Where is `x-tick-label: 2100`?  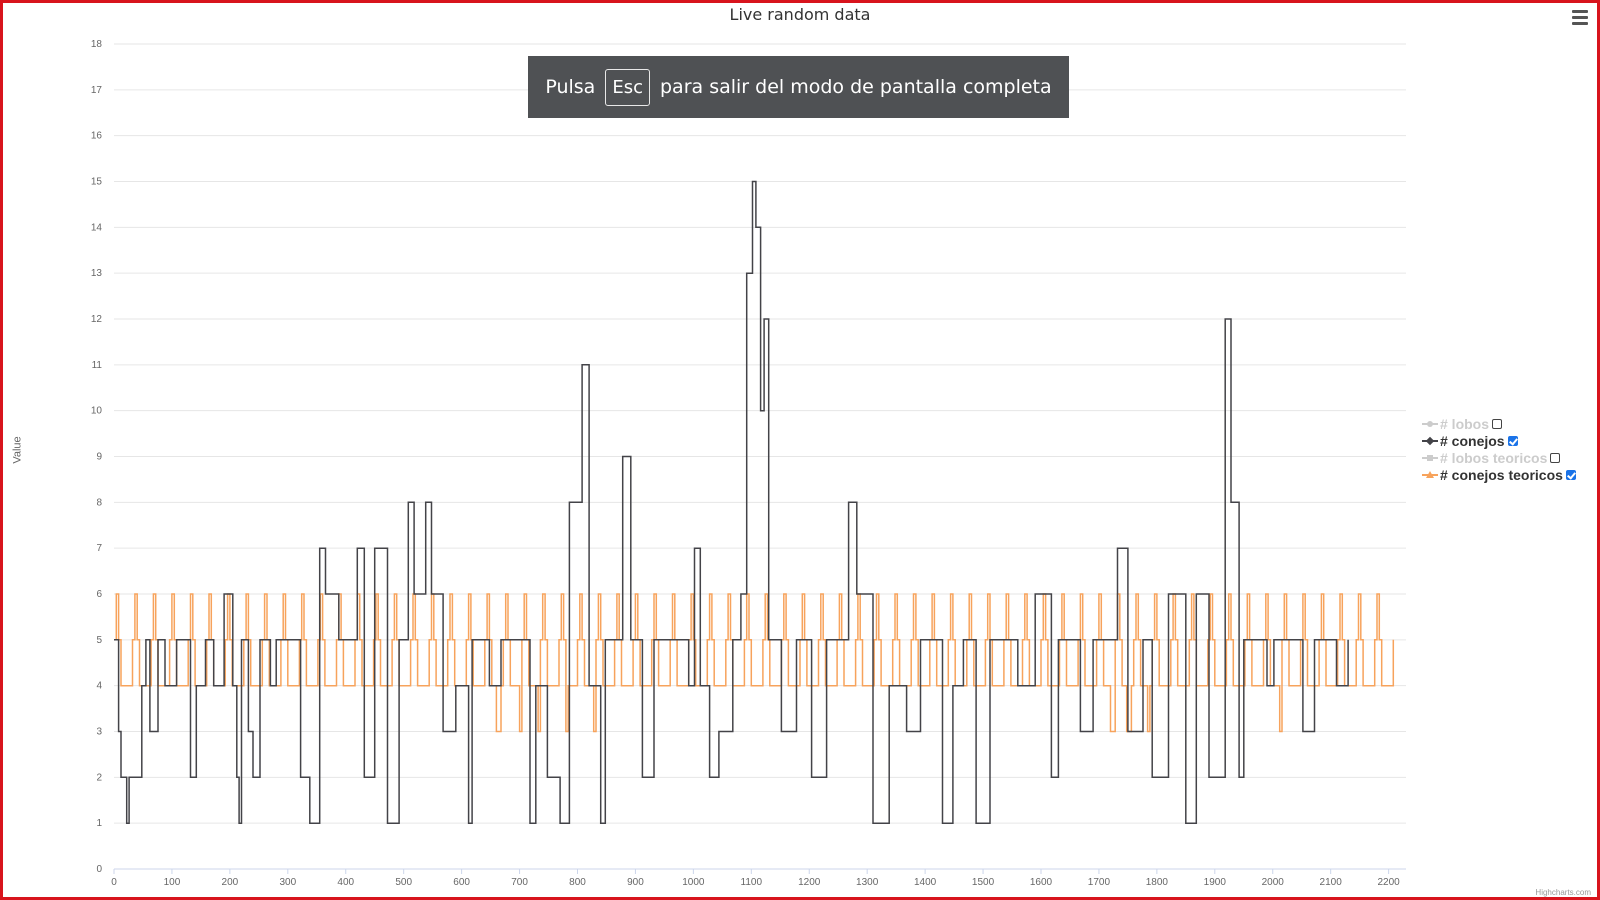
x-tick-label: 2100 is located at coordinates (1331, 882).